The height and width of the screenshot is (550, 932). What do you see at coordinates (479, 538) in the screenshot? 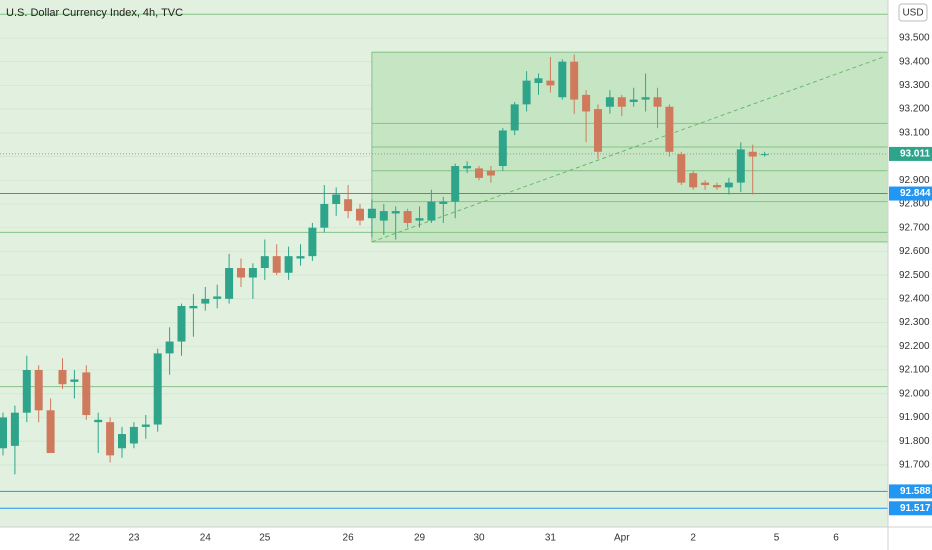
I see `x-tick-label: 30` at bounding box center [479, 538].